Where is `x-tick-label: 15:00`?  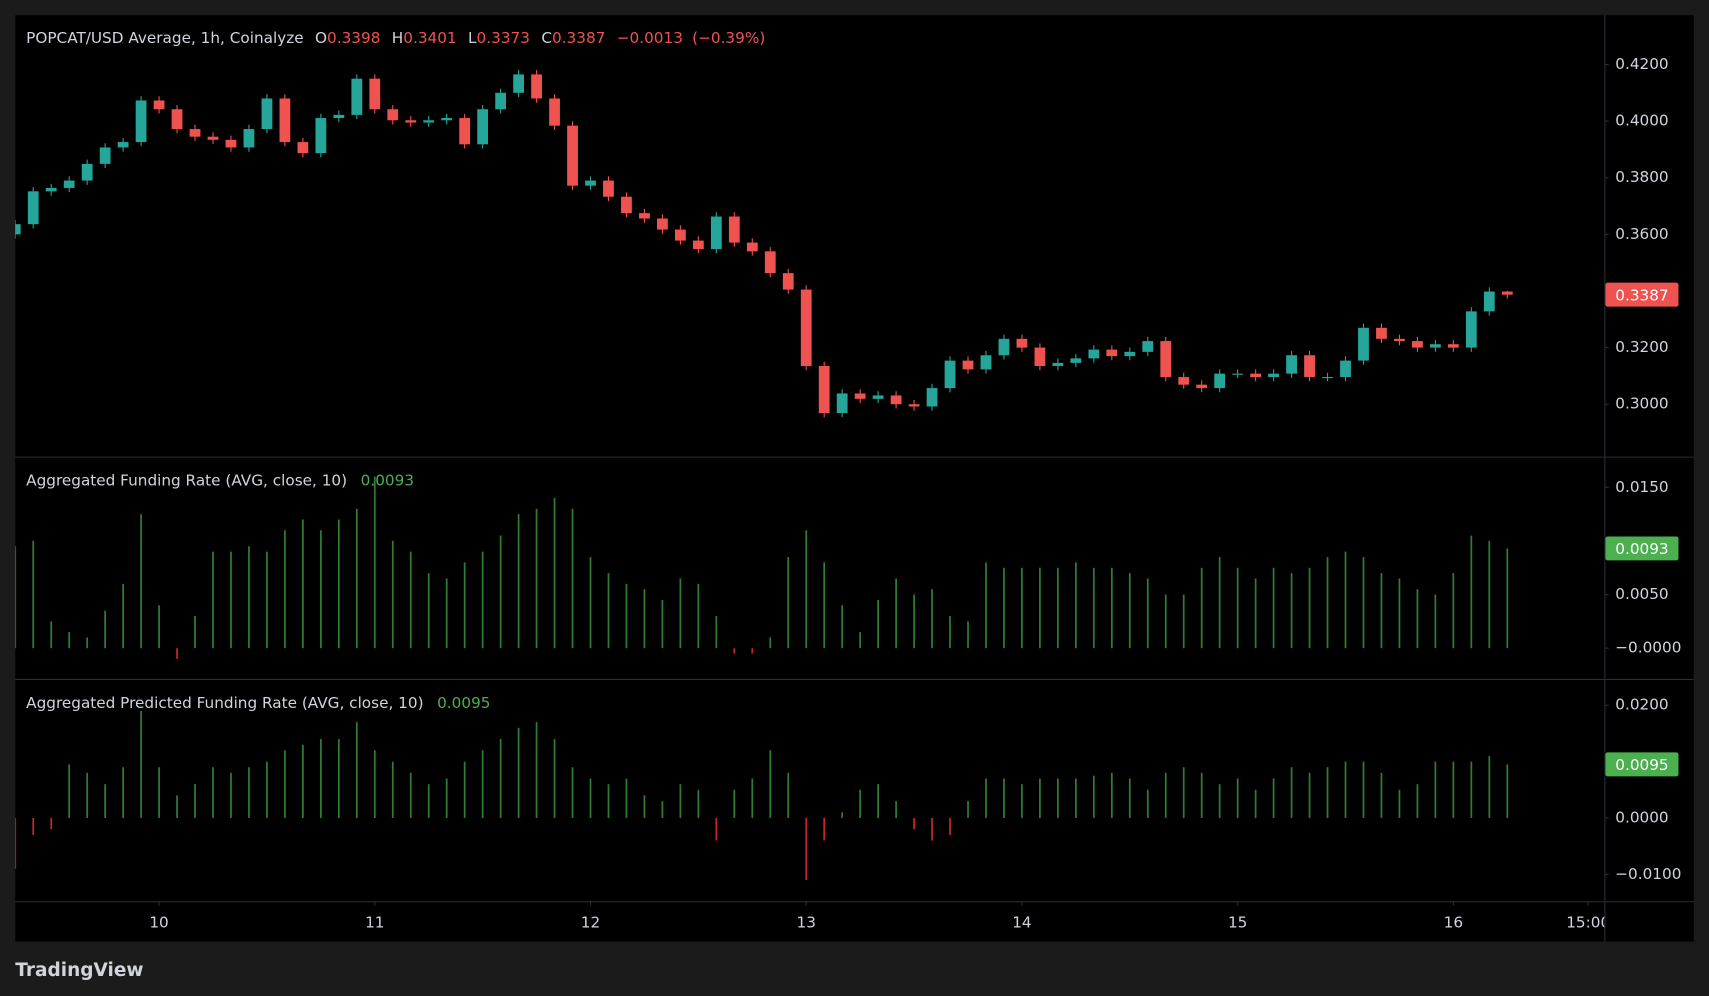
x-tick-label: 15:00 is located at coordinates (1588, 922).